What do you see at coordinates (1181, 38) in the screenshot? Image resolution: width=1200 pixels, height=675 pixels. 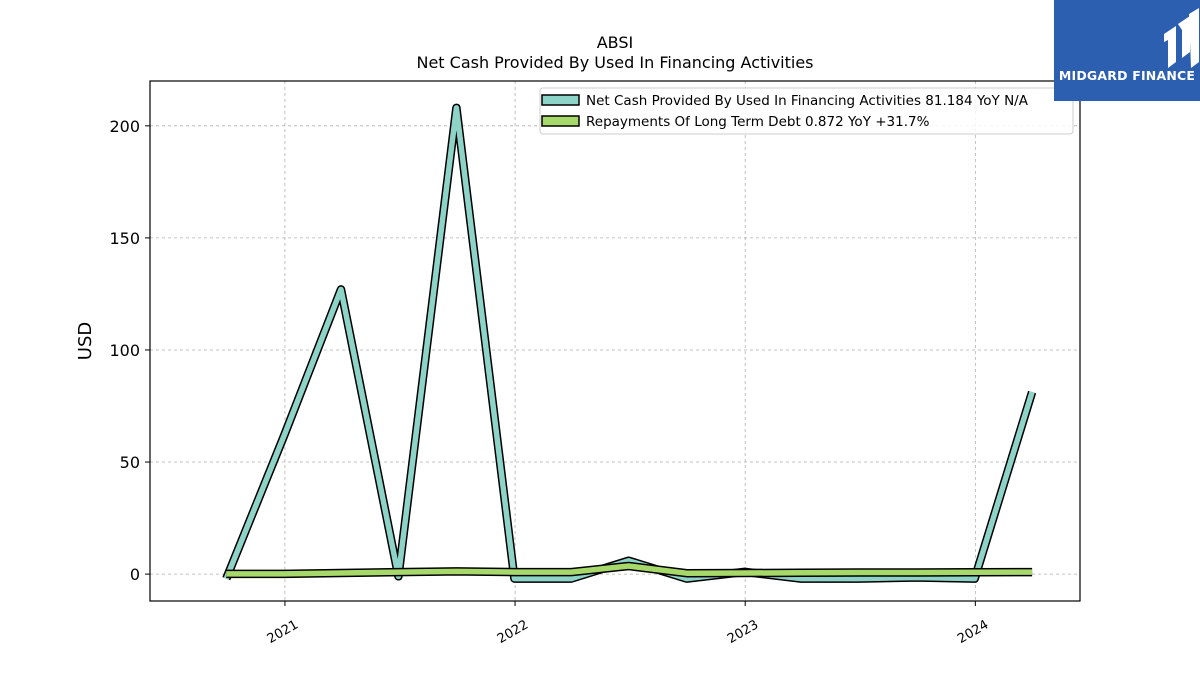 I see `midgard-logo-icon` at bounding box center [1181, 38].